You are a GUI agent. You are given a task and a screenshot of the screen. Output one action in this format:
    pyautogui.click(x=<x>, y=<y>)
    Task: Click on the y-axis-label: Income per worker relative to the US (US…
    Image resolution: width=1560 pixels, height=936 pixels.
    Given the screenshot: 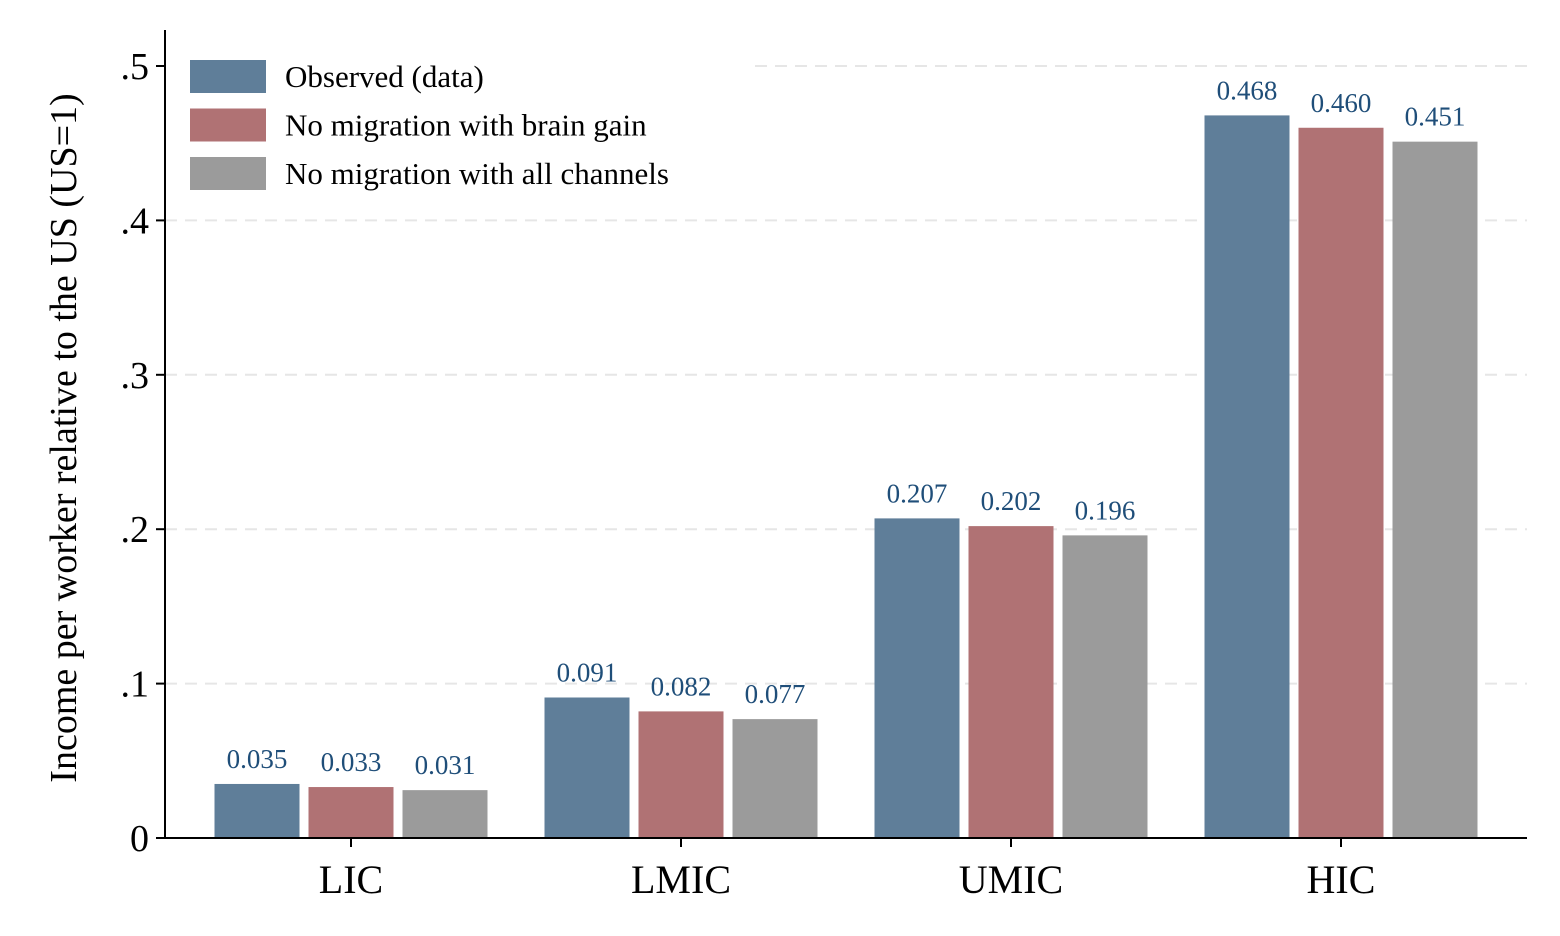 What is the action you would take?
    pyautogui.click(x=64, y=437)
    